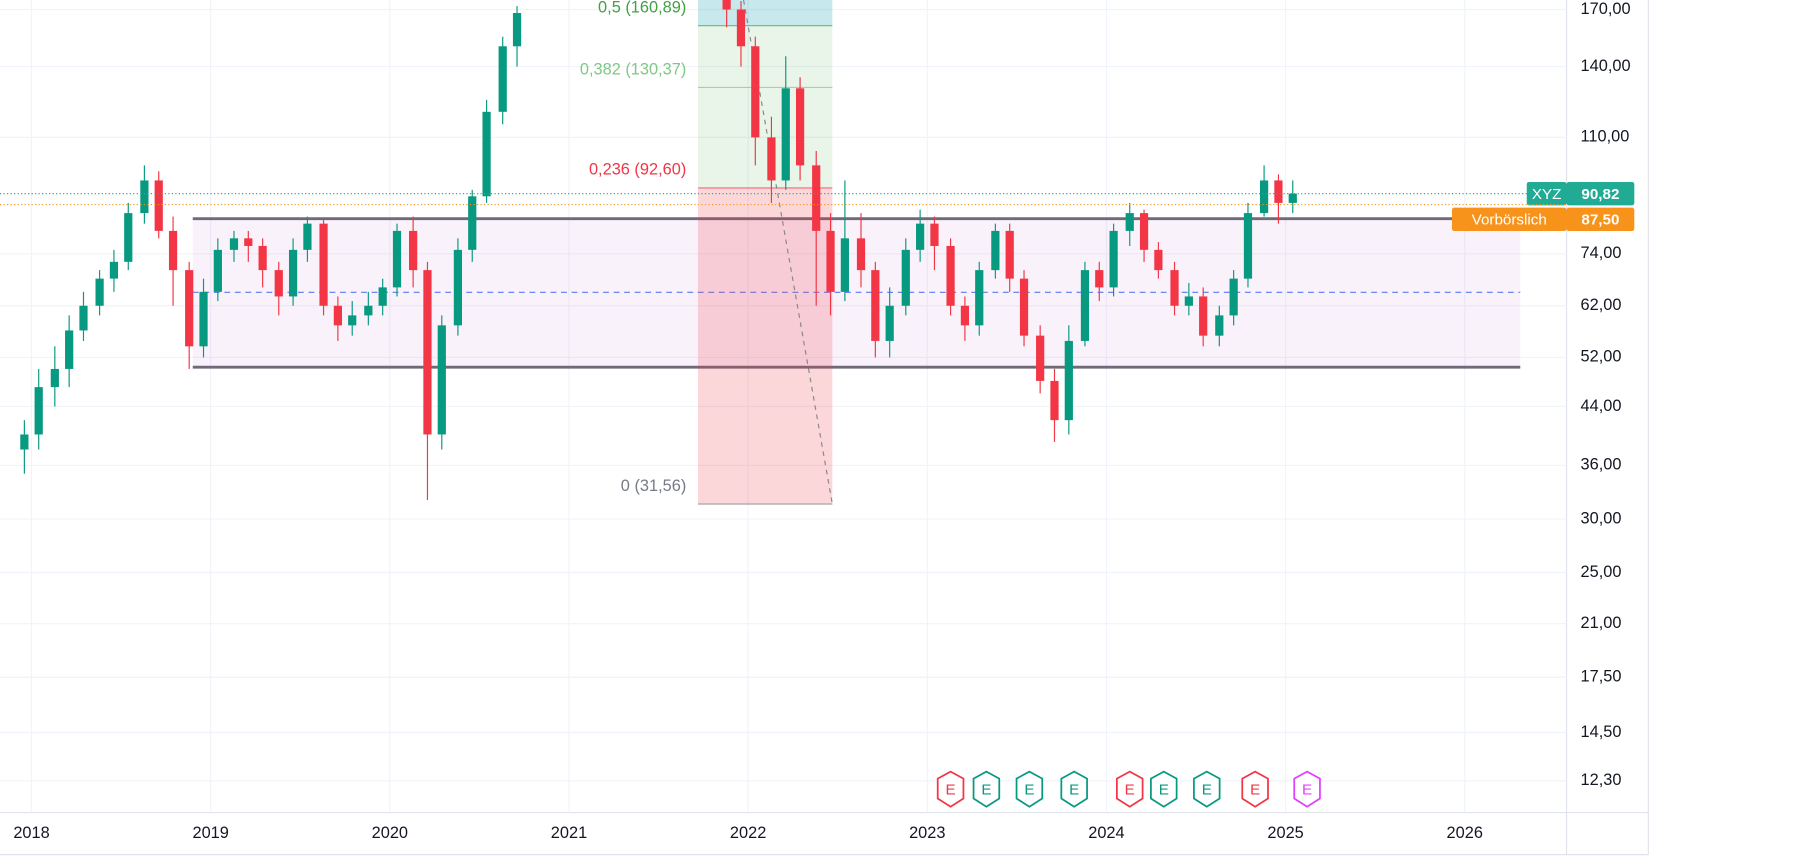 The width and height of the screenshot is (1812, 864). What do you see at coordinates (1605, 137) in the screenshot?
I see `y-tick-label: 110,00` at bounding box center [1605, 137].